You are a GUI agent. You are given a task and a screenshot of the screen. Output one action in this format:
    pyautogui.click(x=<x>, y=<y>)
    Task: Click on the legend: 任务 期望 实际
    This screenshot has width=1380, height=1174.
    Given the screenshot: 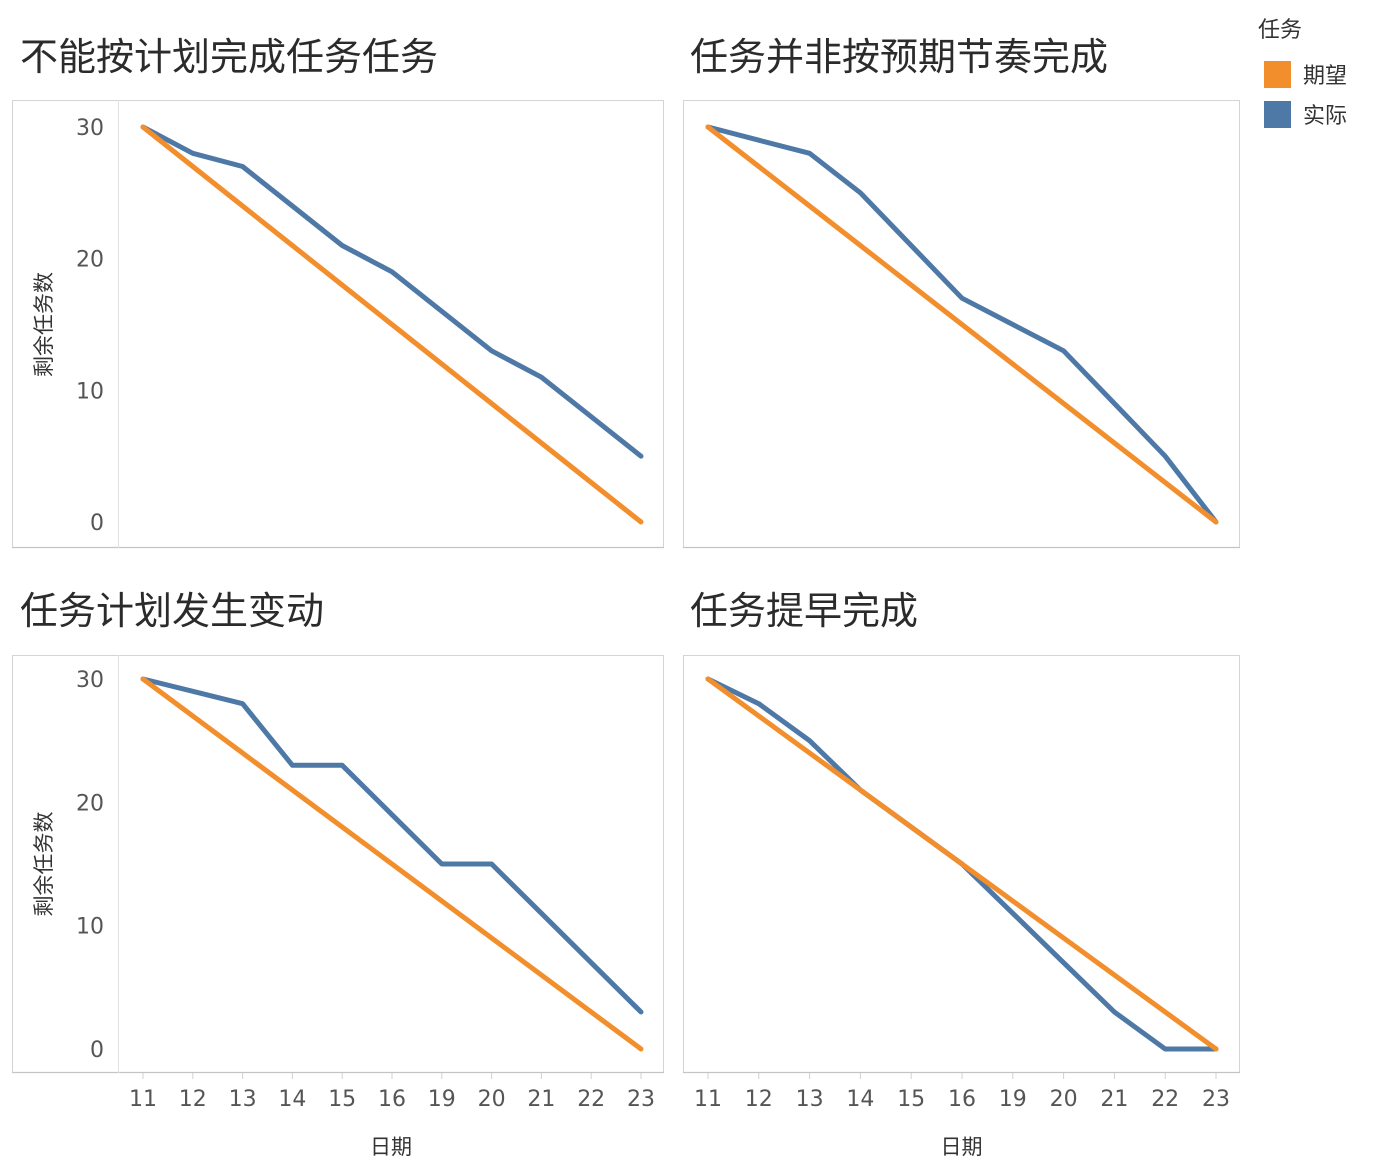 What is the action you would take?
    pyautogui.click(x=1302, y=73)
    